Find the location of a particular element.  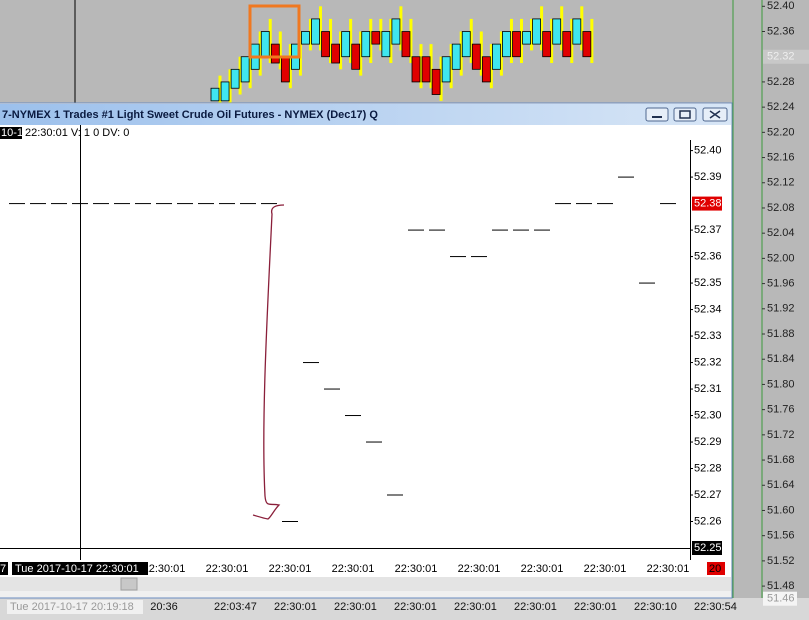

y-tick-label: 52.30 is located at coordinates (708, 415).